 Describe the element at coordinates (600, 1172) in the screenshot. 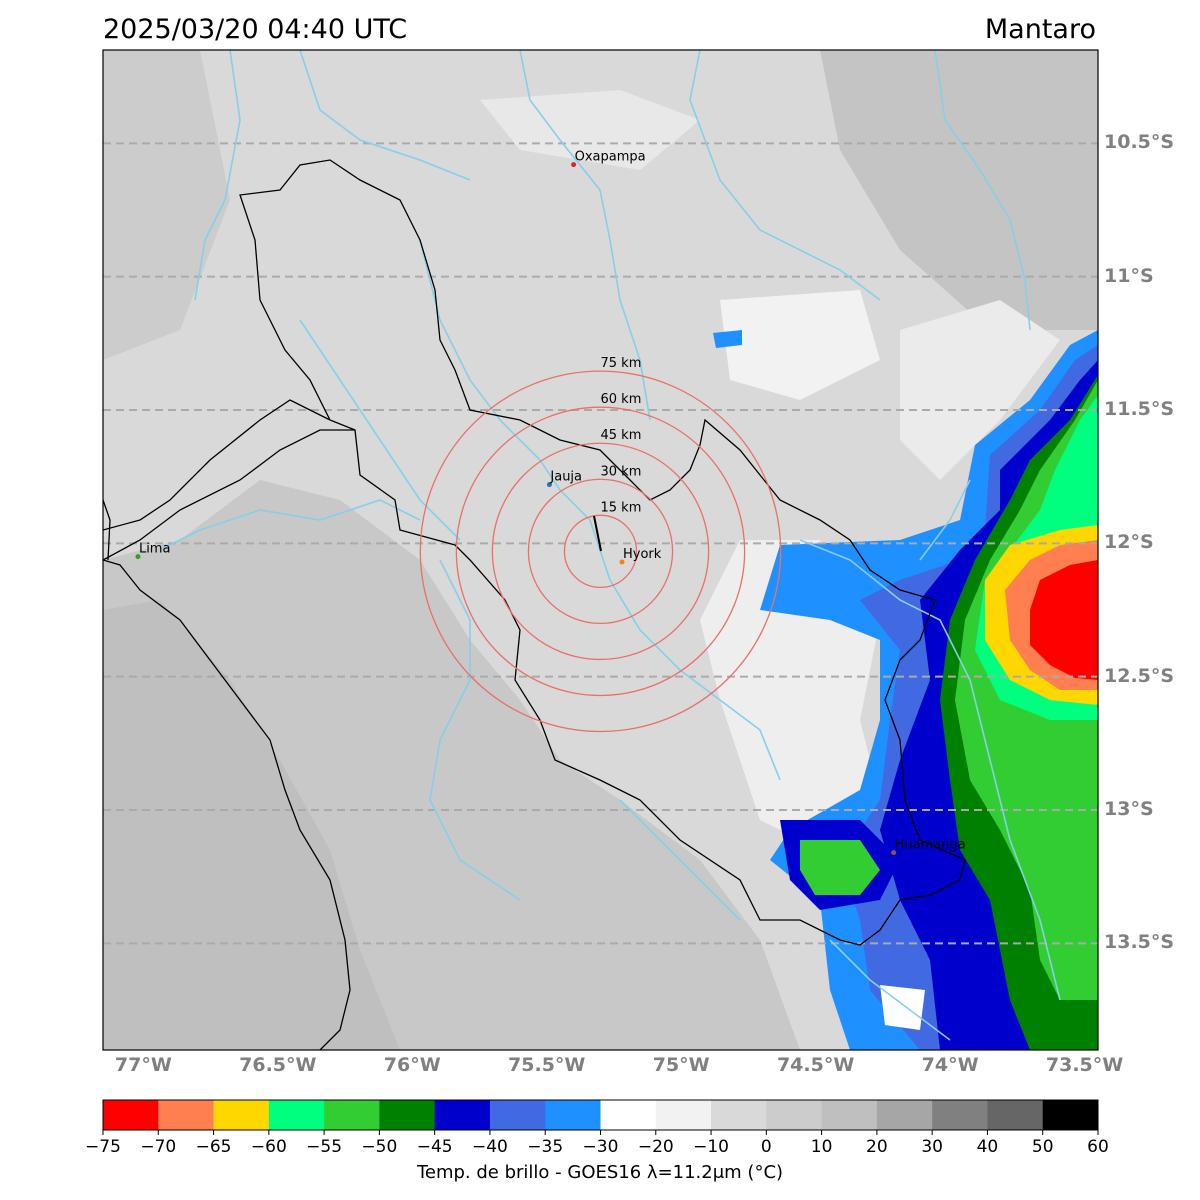

I see `colorbar-label: Temp. de brillo - GOES16 λ=11.2μm (°C)` at that location.